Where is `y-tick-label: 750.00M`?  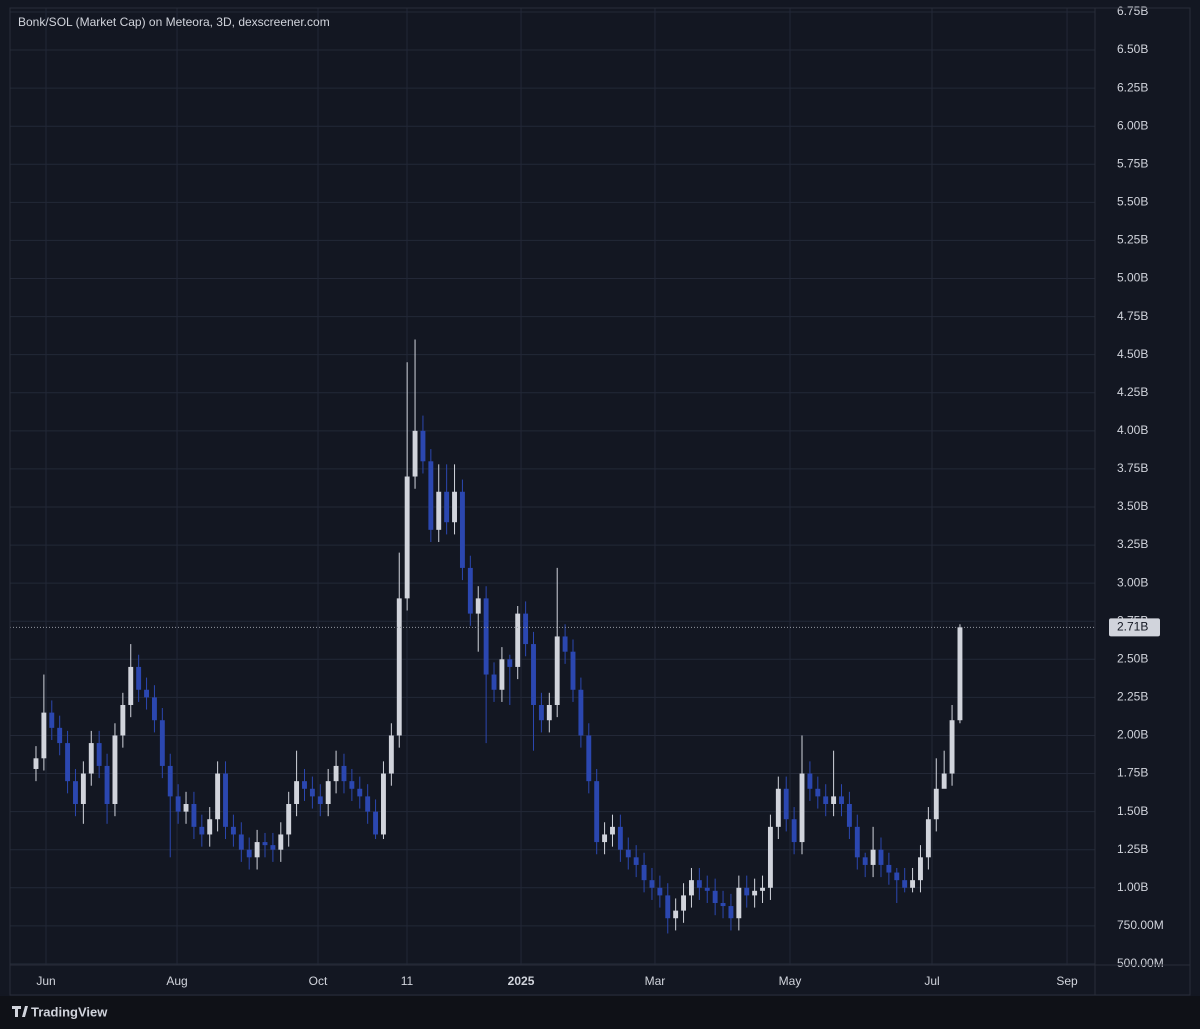
y-tick-label: 750.00M is located at coordinates (1140, 925).